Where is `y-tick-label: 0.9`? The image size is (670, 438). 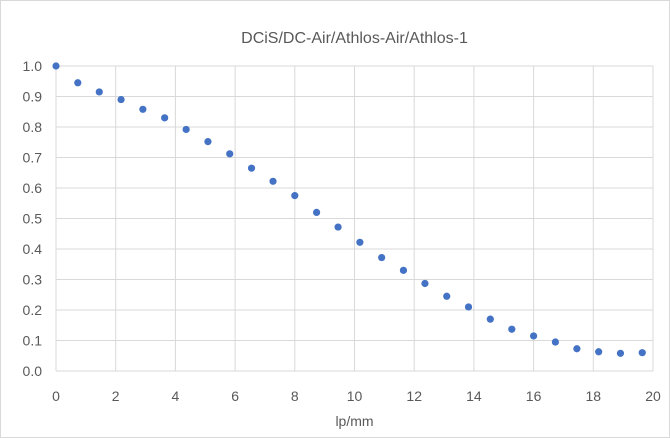 y-tick-label: 0.9 is located at coordinates (33, 97).